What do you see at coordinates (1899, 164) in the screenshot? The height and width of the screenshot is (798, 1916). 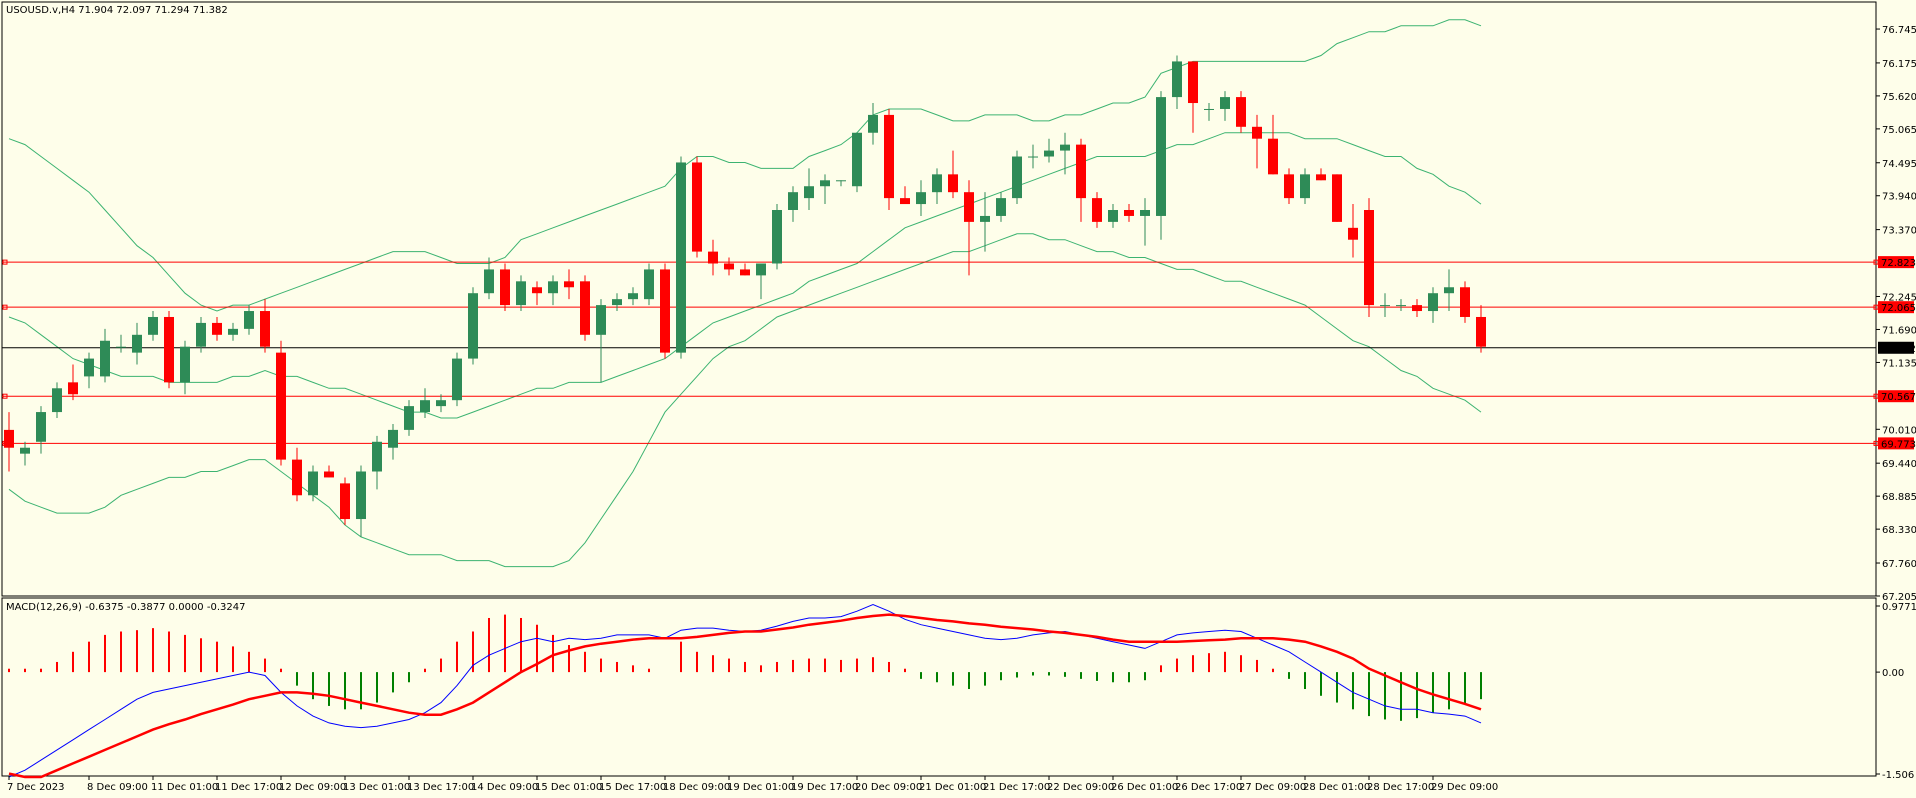 I see `price-tick-label: 74.495` at bounding box center [1899, 164].